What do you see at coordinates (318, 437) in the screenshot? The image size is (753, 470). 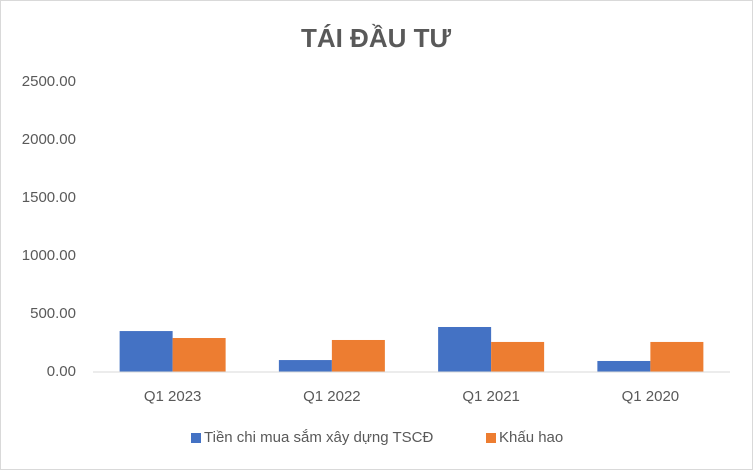 I see `legend-label: Tiền chi mua sắm xây dựng TSCĐ` at bounding box center [318, 437].